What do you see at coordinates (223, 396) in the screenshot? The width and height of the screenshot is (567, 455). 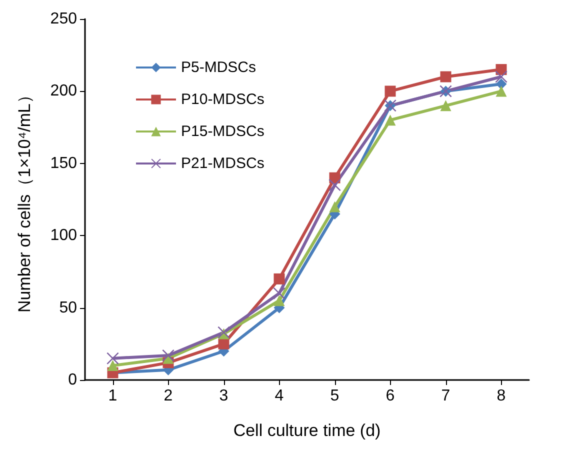 I see `x-tick-label: 3` at bounding box center [223, 396].